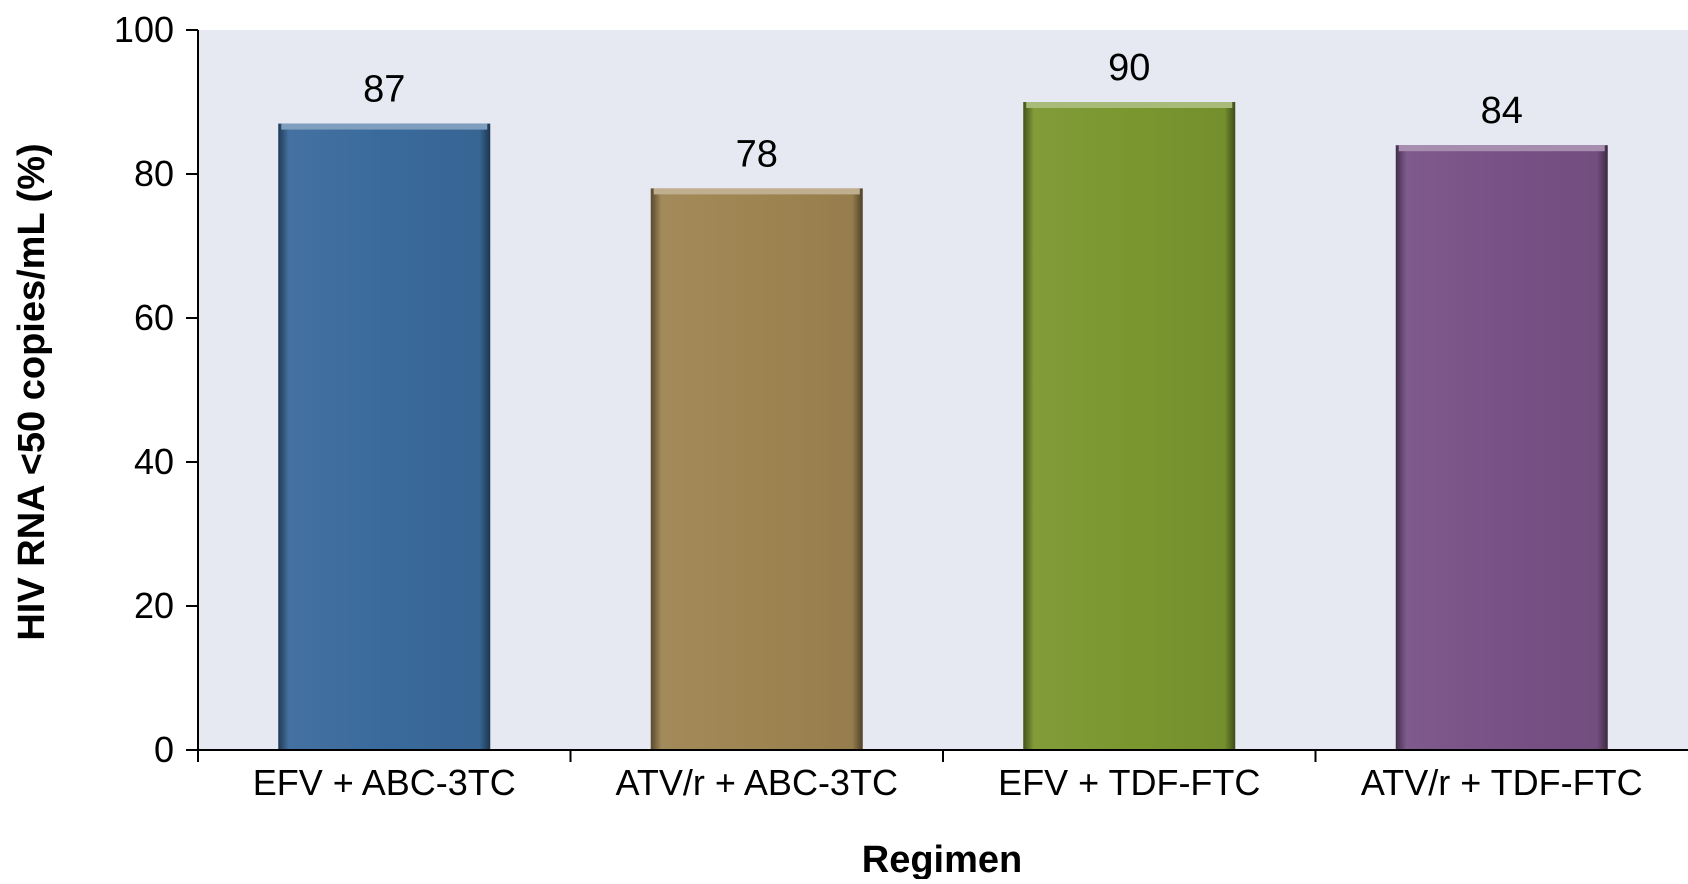 This screenshot has height=884, width=1688. I want to click on data-label: 87, so click(384, 90).